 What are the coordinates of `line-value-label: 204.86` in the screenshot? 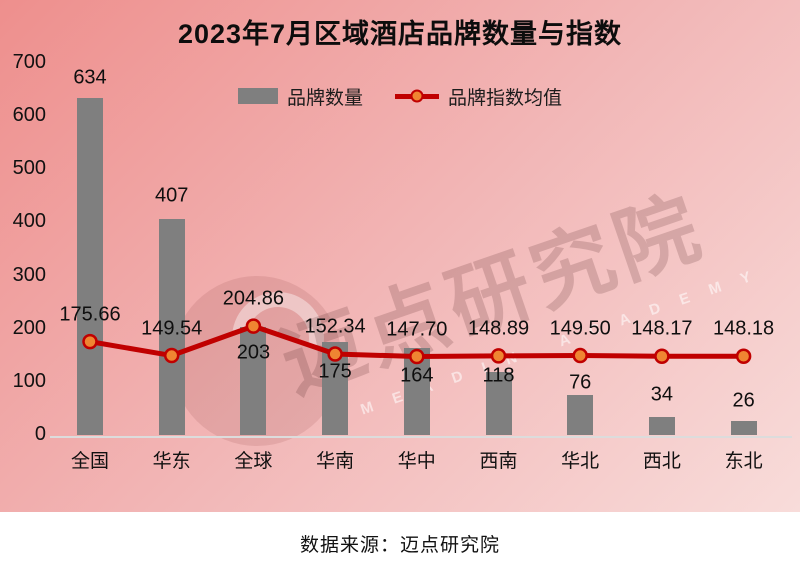 It's located at (253, 298).